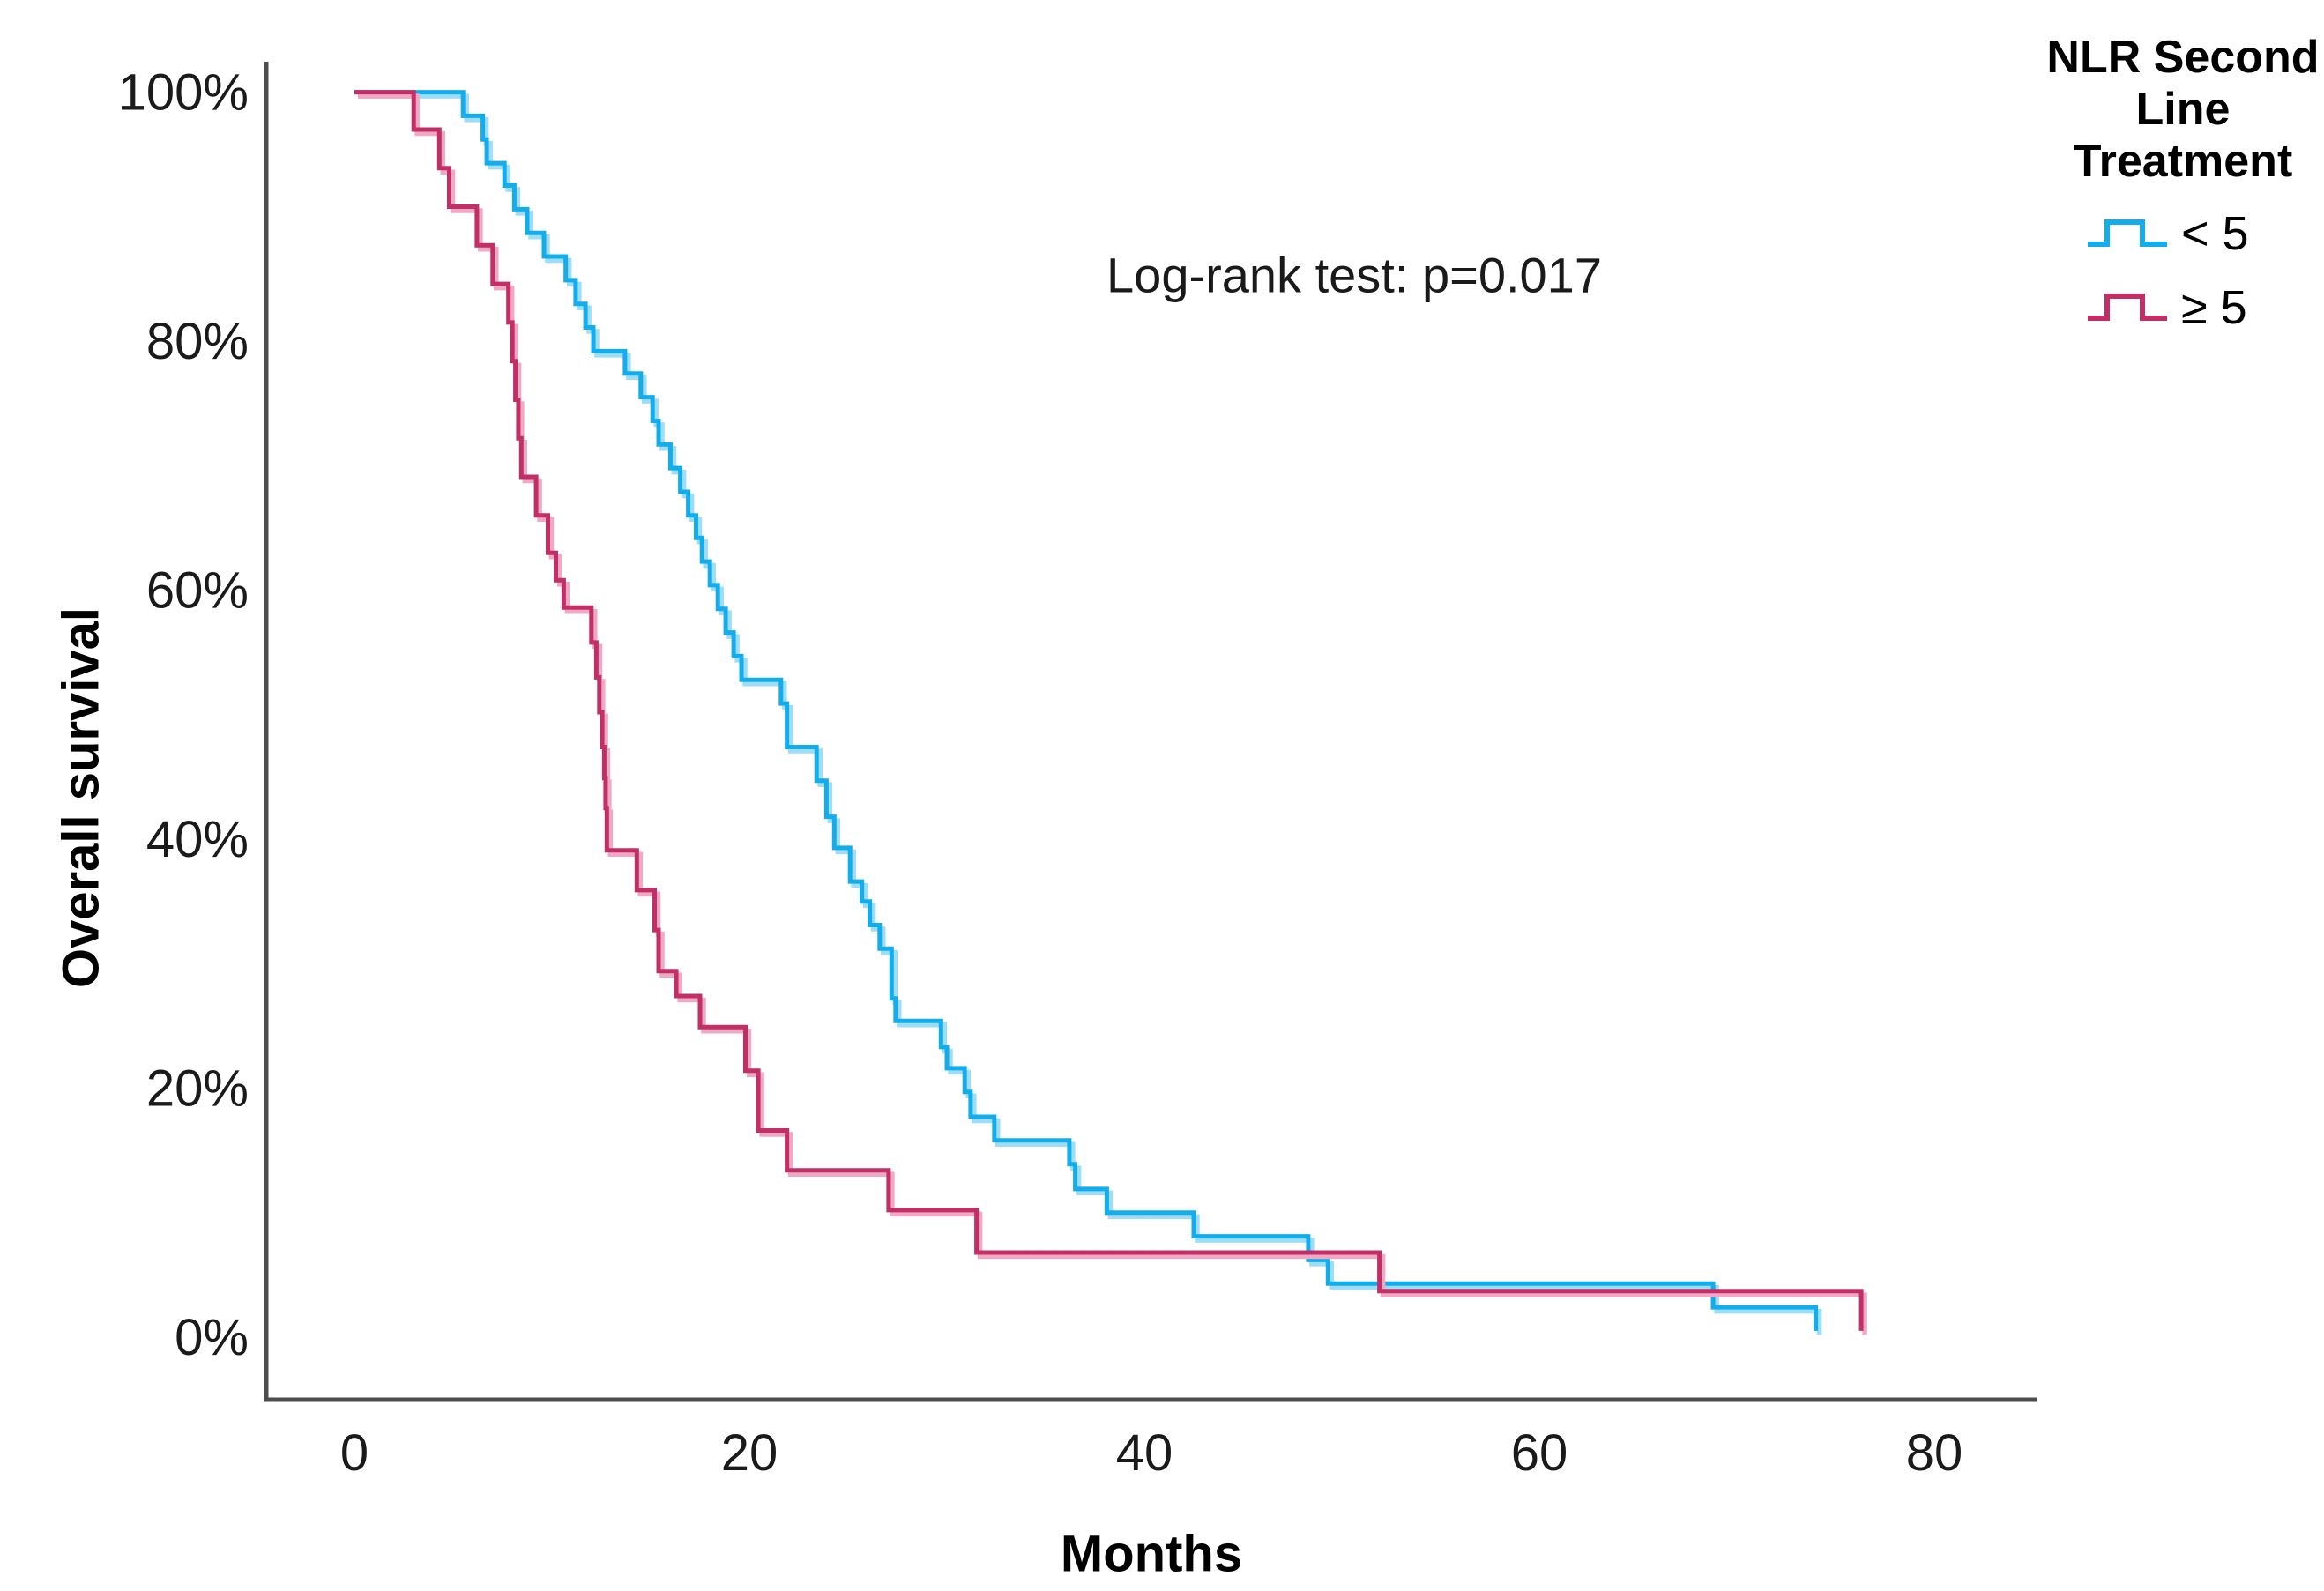  I want to click on legend: NLR Second Line Treatment < 5 ≥ 5, so click(2183, 183).